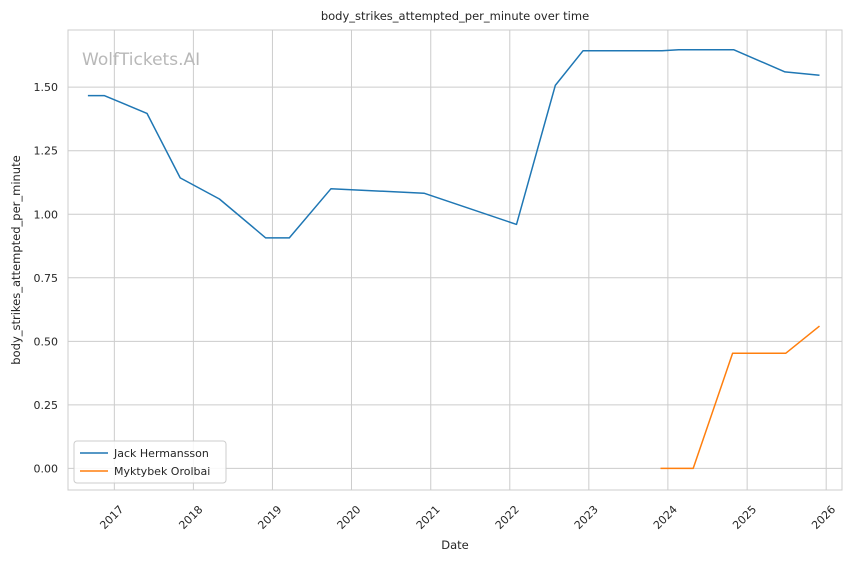 This screenshot has height=561, width=852. What do you see at coordinates (46, 405) in the screenshot?
I see `y-tick-label: 0.25` at bounding box center [46, 405].